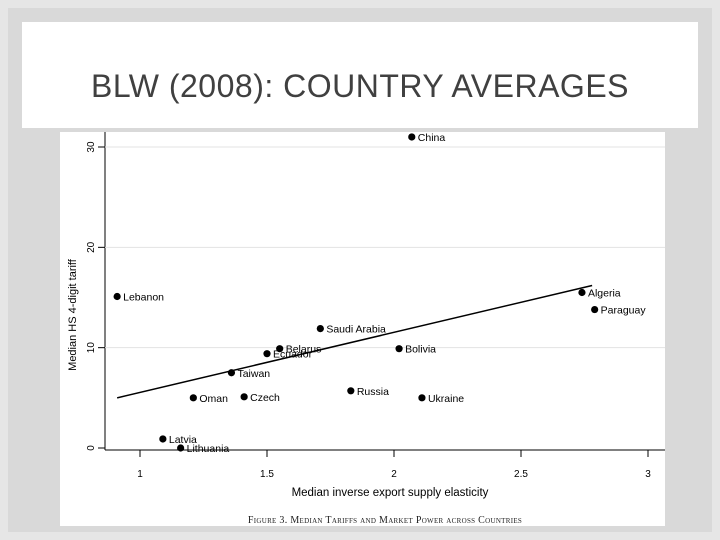 This screenshot has width=720, height=540. I want to click on point-label-lithuania: Lithuania, so click(208, 449).